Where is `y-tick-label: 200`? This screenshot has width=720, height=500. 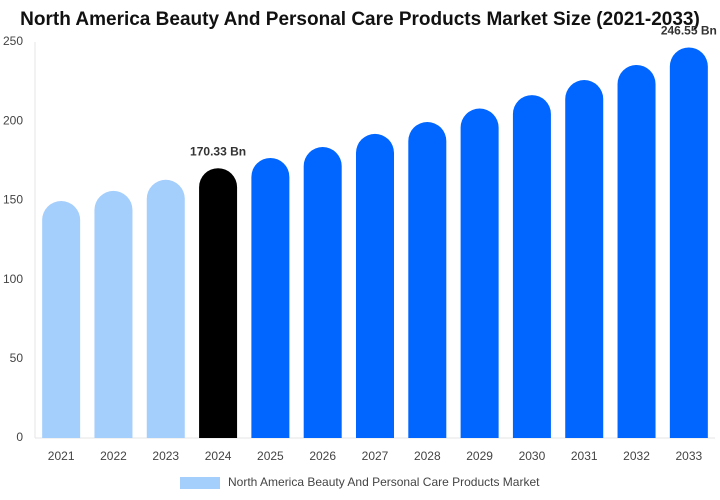
y-tick-label: 200 is located at coordinates (13, 120).